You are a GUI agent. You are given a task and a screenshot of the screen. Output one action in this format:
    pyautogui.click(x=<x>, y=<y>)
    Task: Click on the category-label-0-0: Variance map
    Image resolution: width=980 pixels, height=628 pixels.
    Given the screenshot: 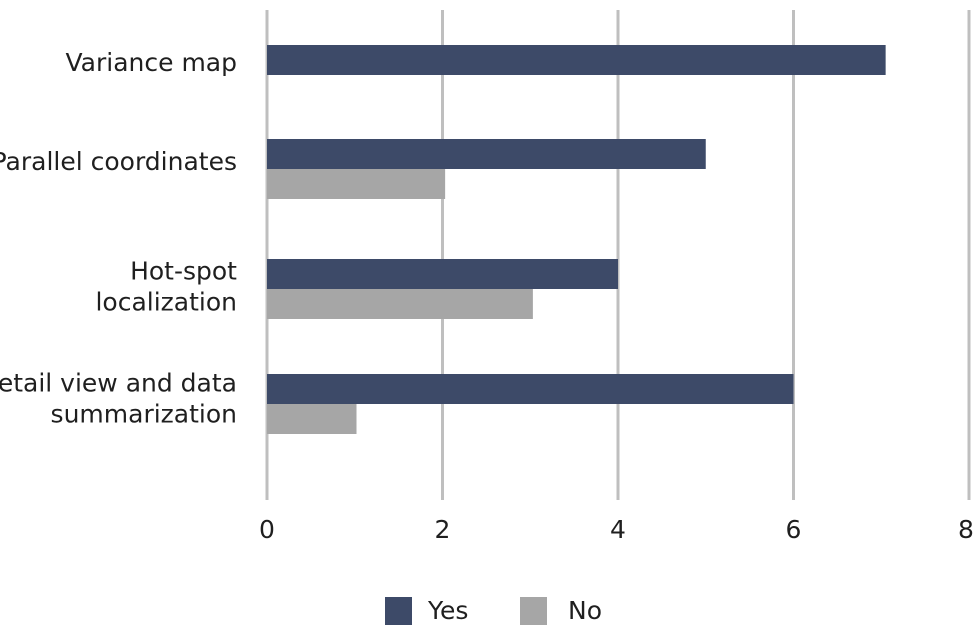 What is the action you would take?
    pyautogui.click(x=151, y=62)
    